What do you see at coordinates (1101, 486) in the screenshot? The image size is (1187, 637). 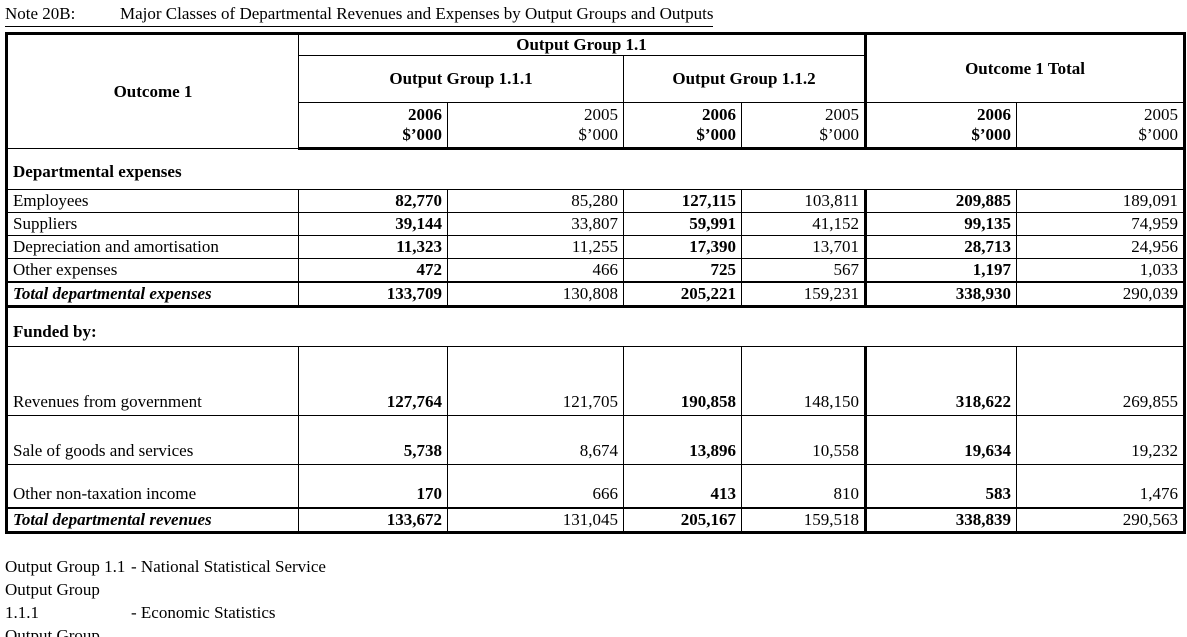 I see `value-cell: 1,476` at bounding box center [1101, 486].